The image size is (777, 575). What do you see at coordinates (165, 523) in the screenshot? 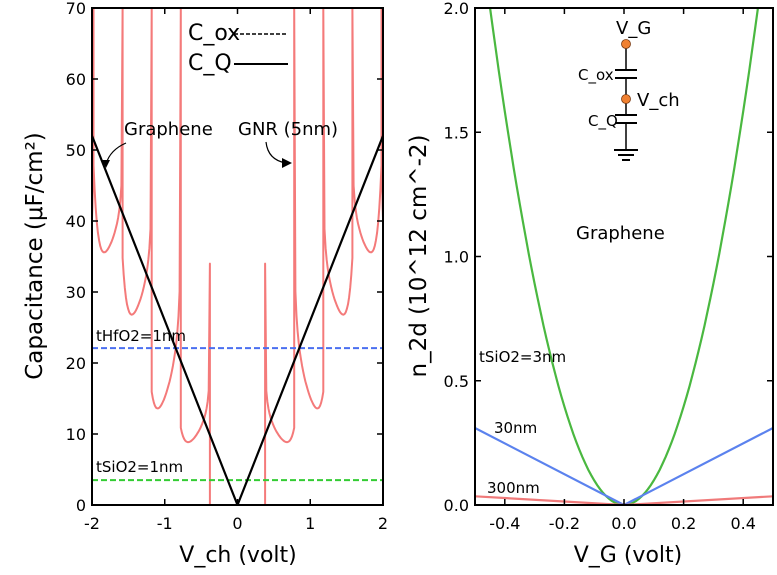
I see `left-x-tick-label: -1` at bounding box center [165, 523].